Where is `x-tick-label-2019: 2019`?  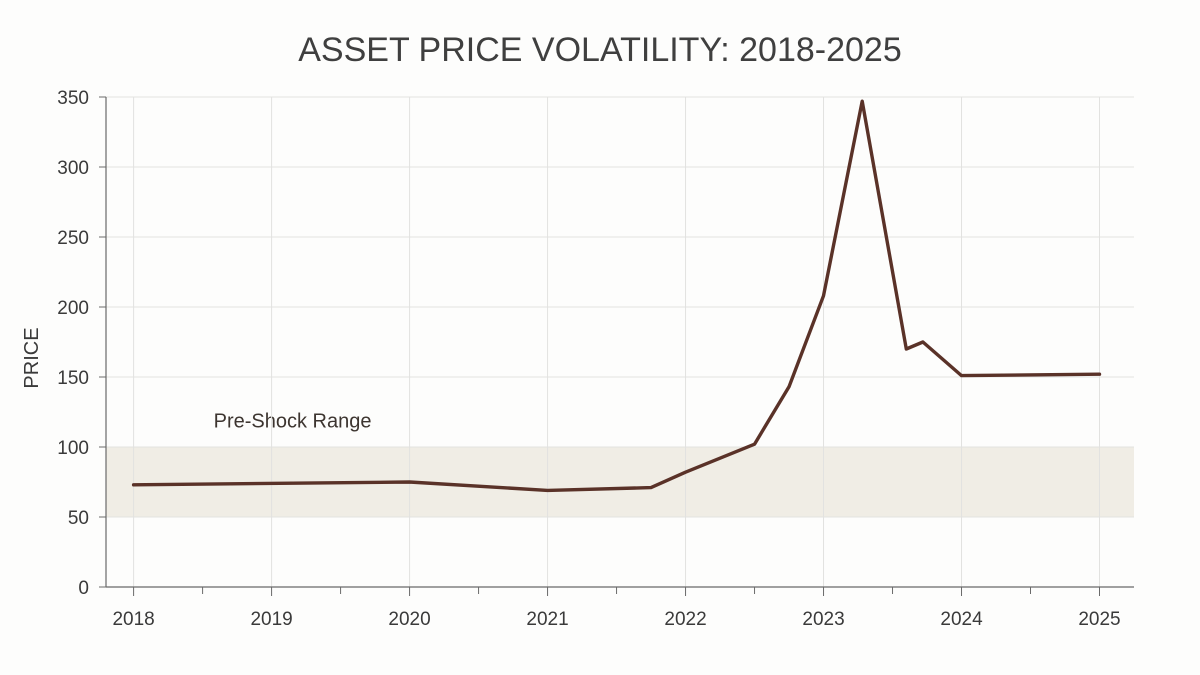
x-tick-label-2019: 2019 is located at coordinates (271, 619).